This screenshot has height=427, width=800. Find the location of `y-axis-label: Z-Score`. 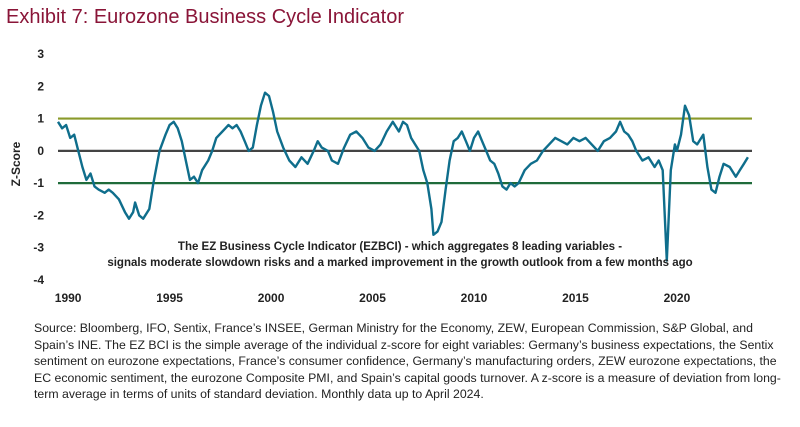

y-axis-label: Z-Score is located at coordinates (16, 163).